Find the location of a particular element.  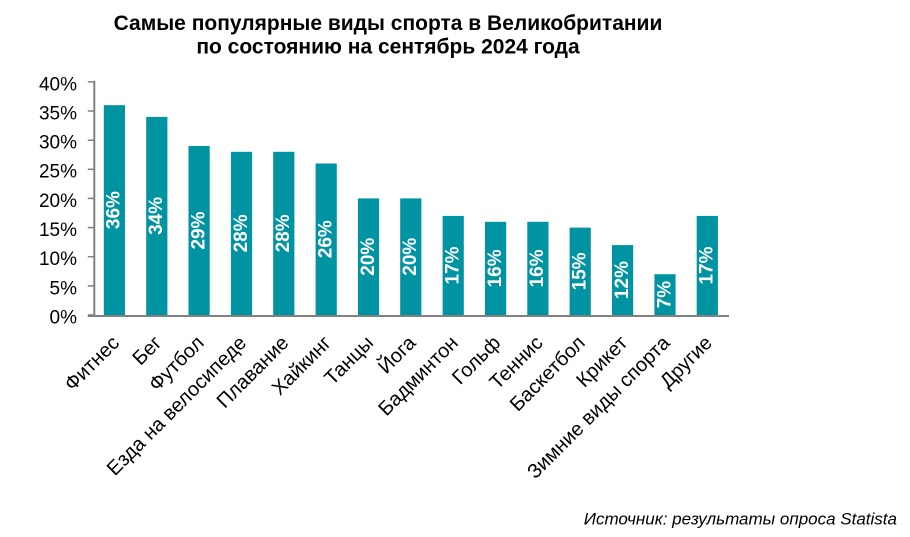

svg-text: 10% is located at coordinates (58, 259).